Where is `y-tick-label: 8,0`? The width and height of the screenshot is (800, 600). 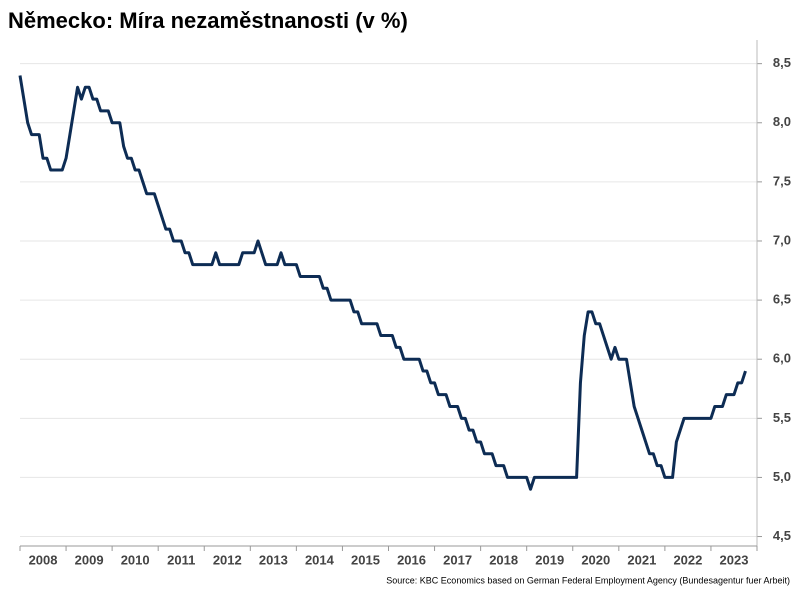
y-tick-label: 8,0 is located at coordinates (782, 121).